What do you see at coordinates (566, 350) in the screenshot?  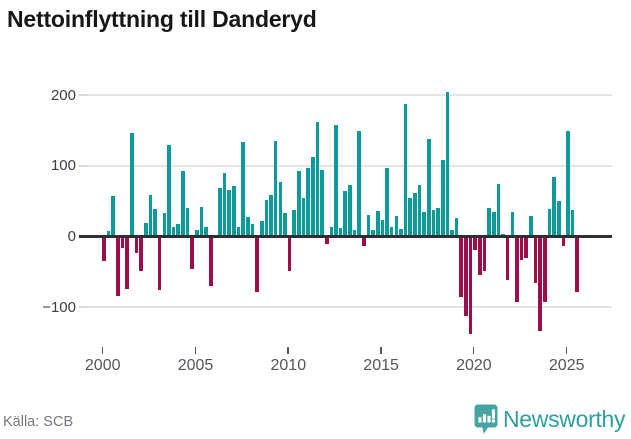 I see `x-axis-tick-2025` at bounding box center [566, 350].